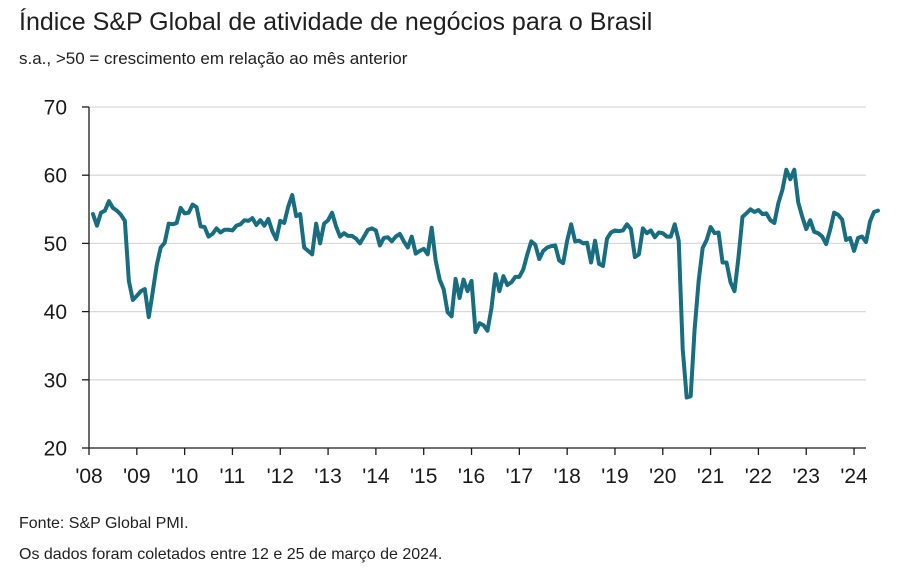 This screenshot has height=586, width=913. Describe the element at coordinates (136, 476) in the screenshot. I see `x-tick-label: '09` at that location.